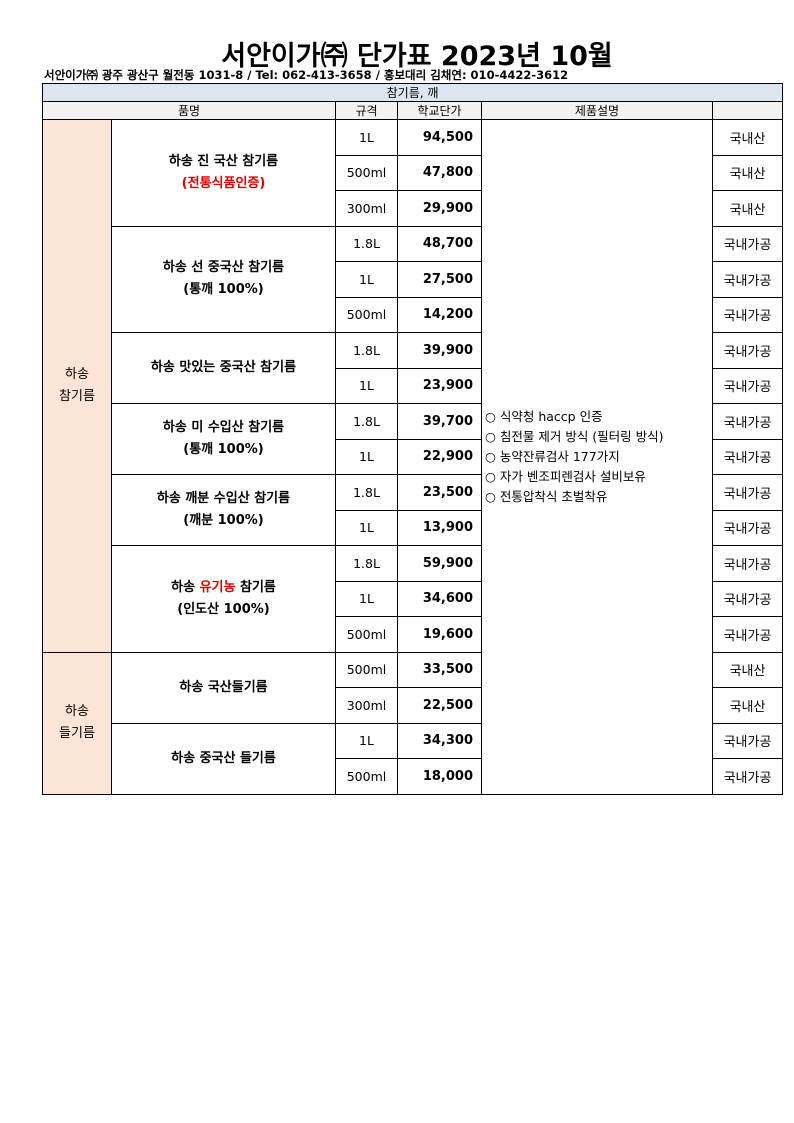  I want to click on product-name-part: 참기름, so click(255, 587).